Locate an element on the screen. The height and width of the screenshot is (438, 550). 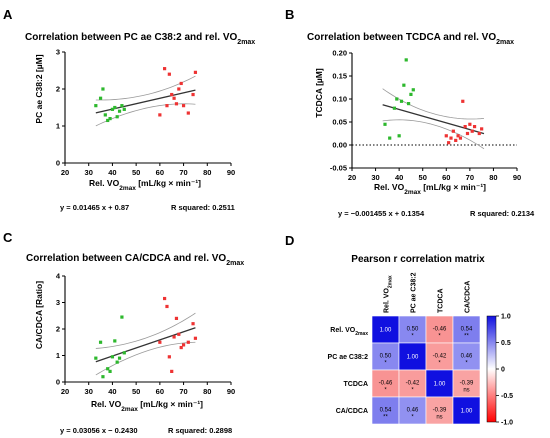
heatmap-cell-value: 1.00 is located at coordinates (413, 358).